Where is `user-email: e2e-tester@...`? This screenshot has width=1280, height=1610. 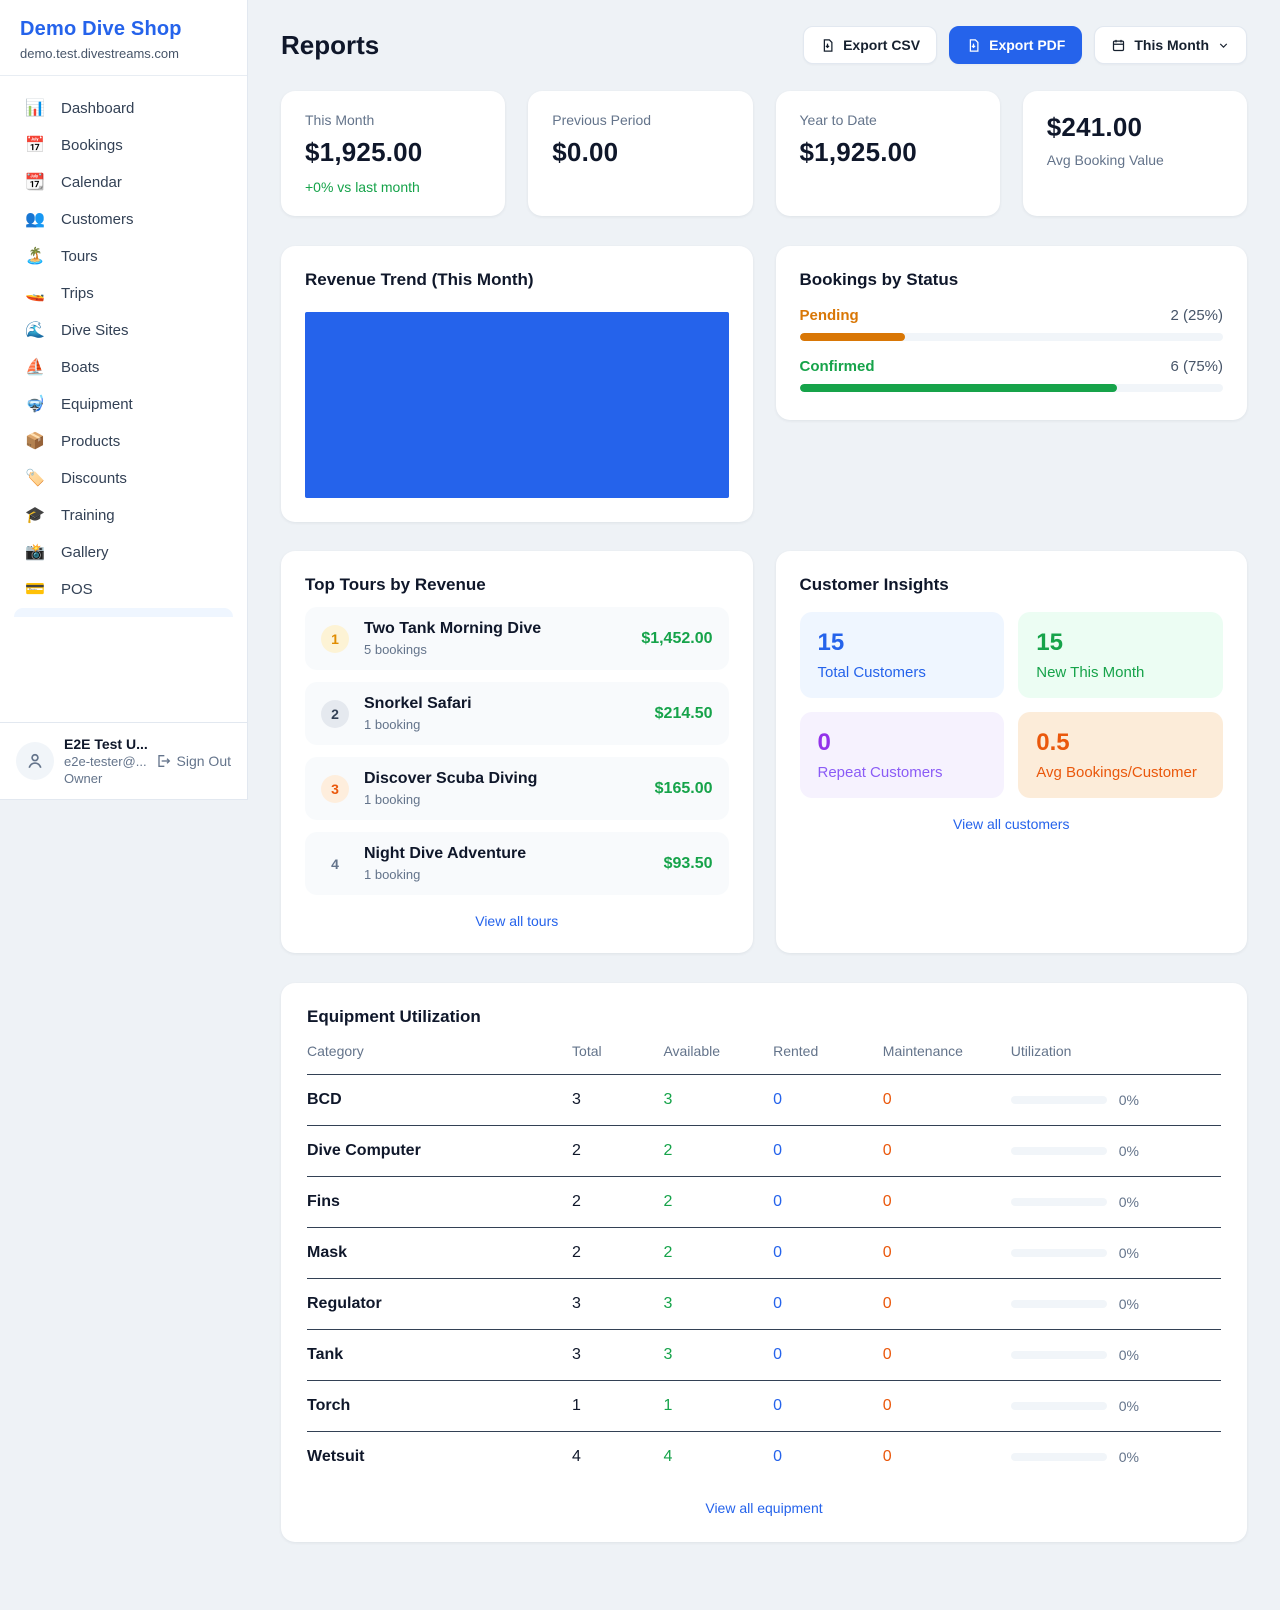 user-email: e2e-tester@... is located at coordinates (105, 761).